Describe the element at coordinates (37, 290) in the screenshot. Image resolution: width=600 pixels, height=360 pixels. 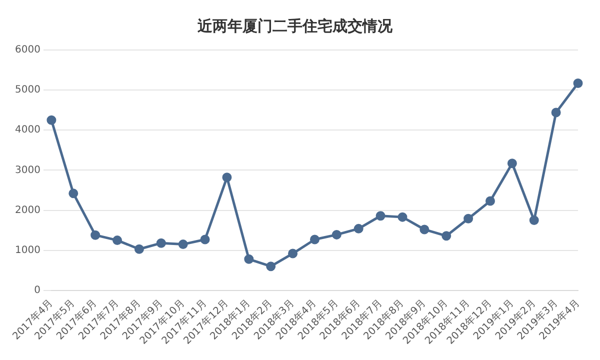
I see `y-tick-label: 0` at that location.